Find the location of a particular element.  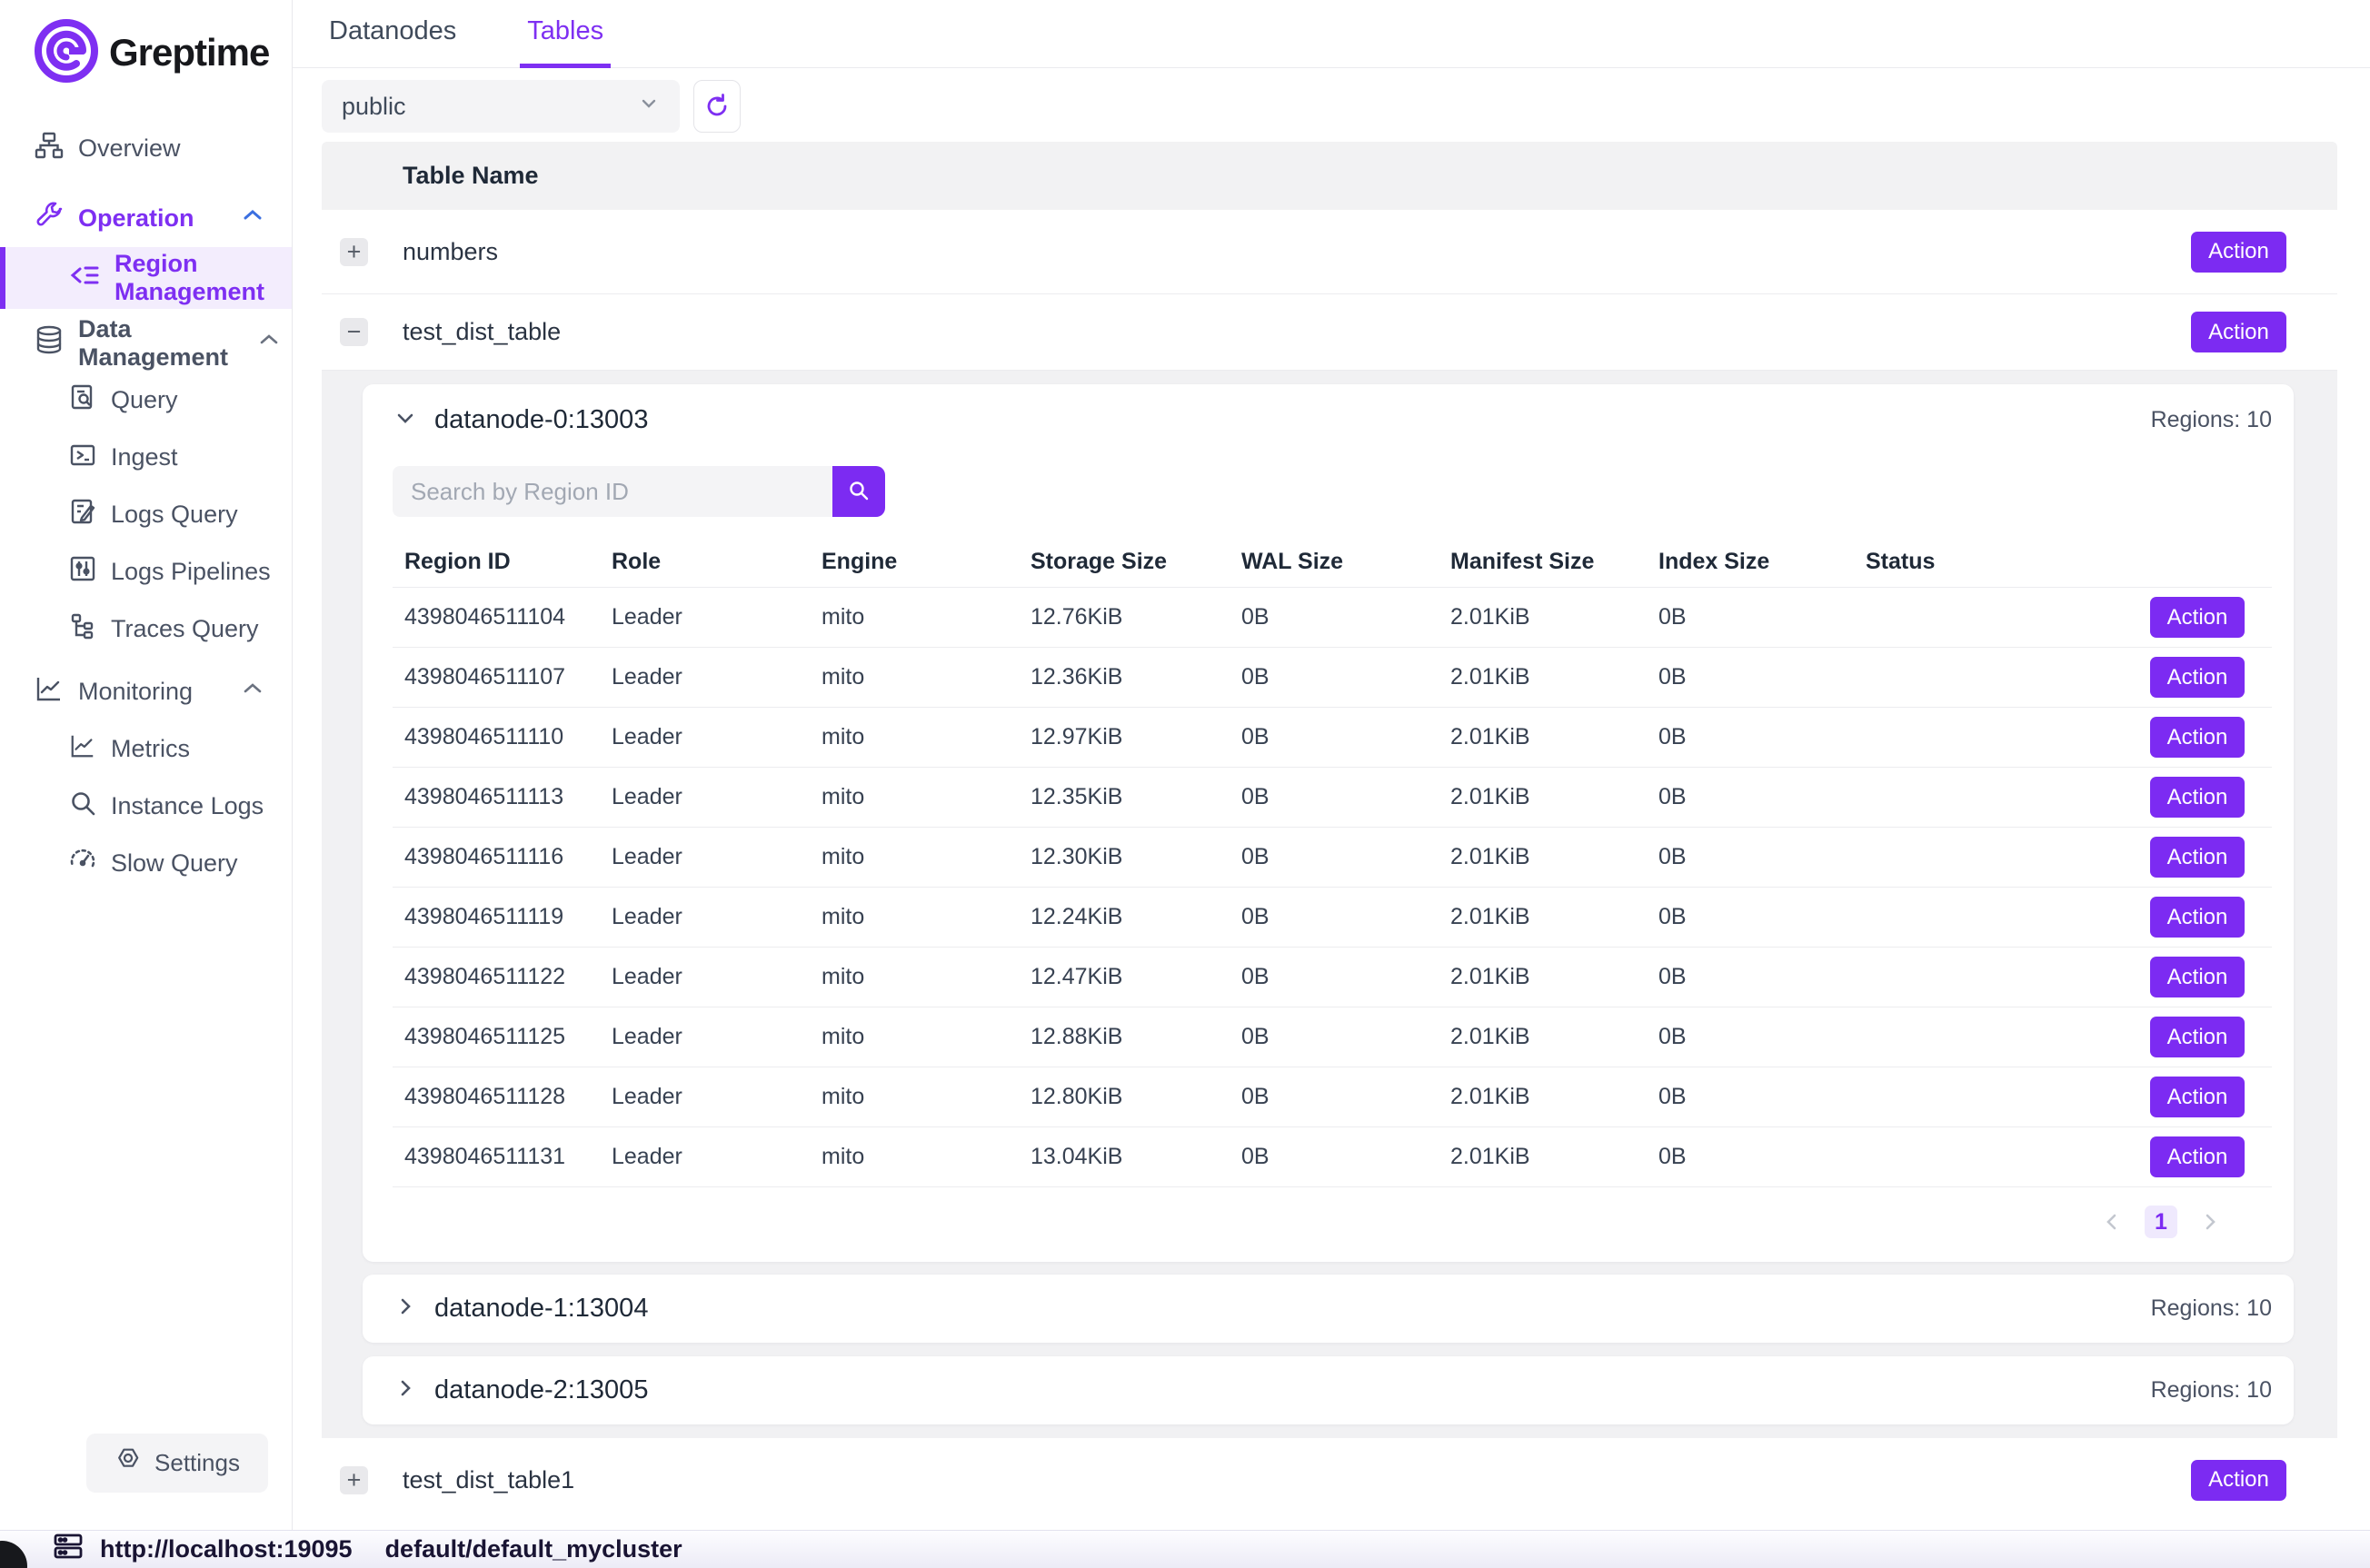

region-id-cell: 4398046511116 is located at coordinates (484, 856).